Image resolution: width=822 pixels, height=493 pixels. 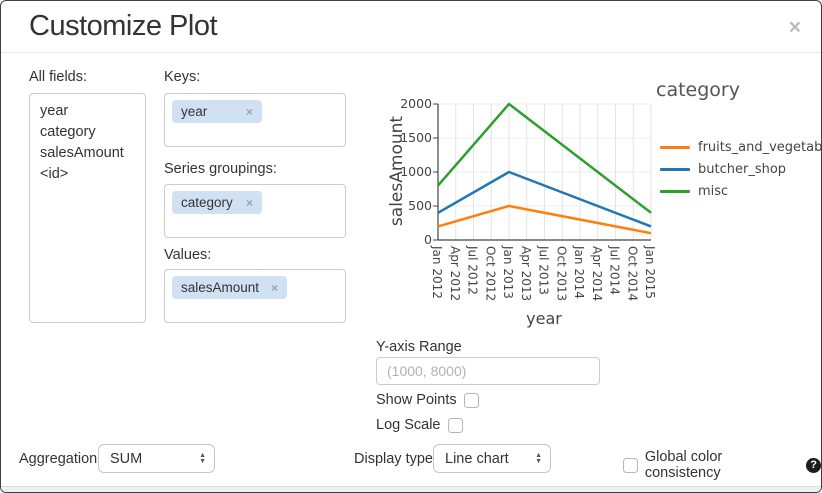 What do you see at coordinates (794, 27) in the screenshot?
I see `close-icon: ×` at bounding box center [794, 27].